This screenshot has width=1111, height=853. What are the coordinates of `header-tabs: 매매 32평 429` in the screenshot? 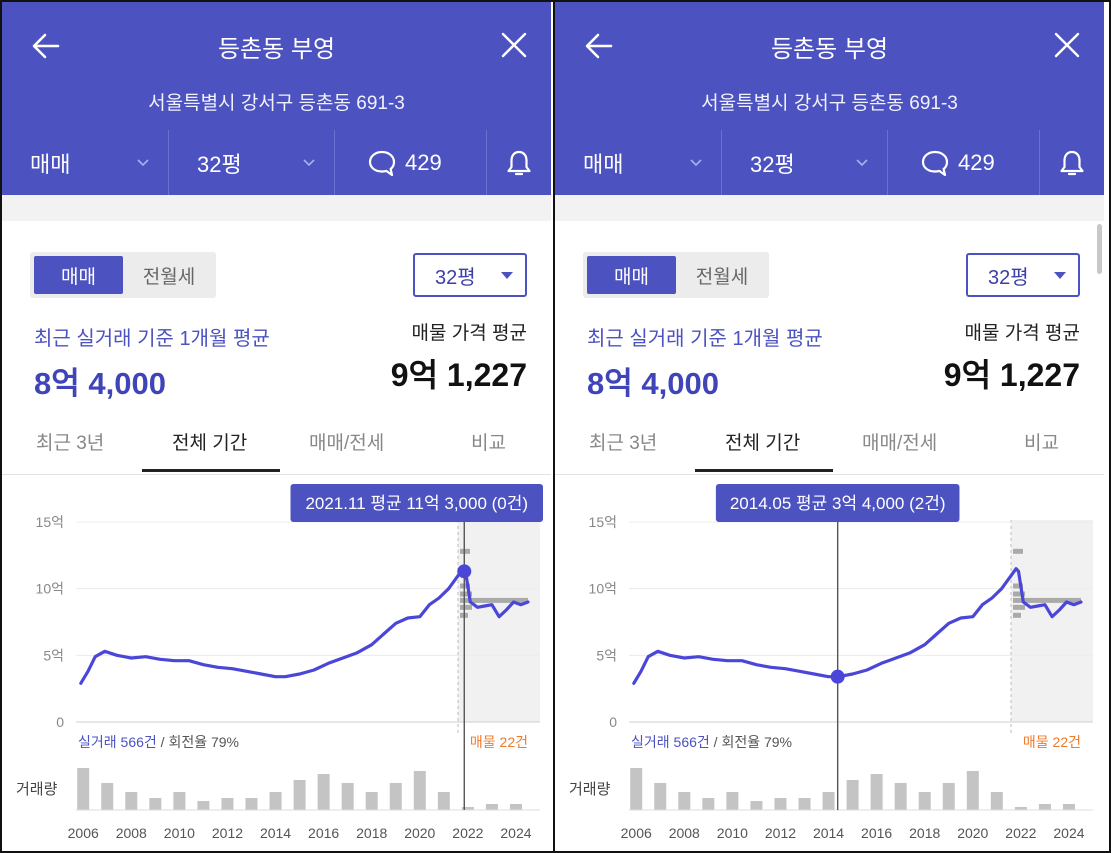 It's located at (276, 162).